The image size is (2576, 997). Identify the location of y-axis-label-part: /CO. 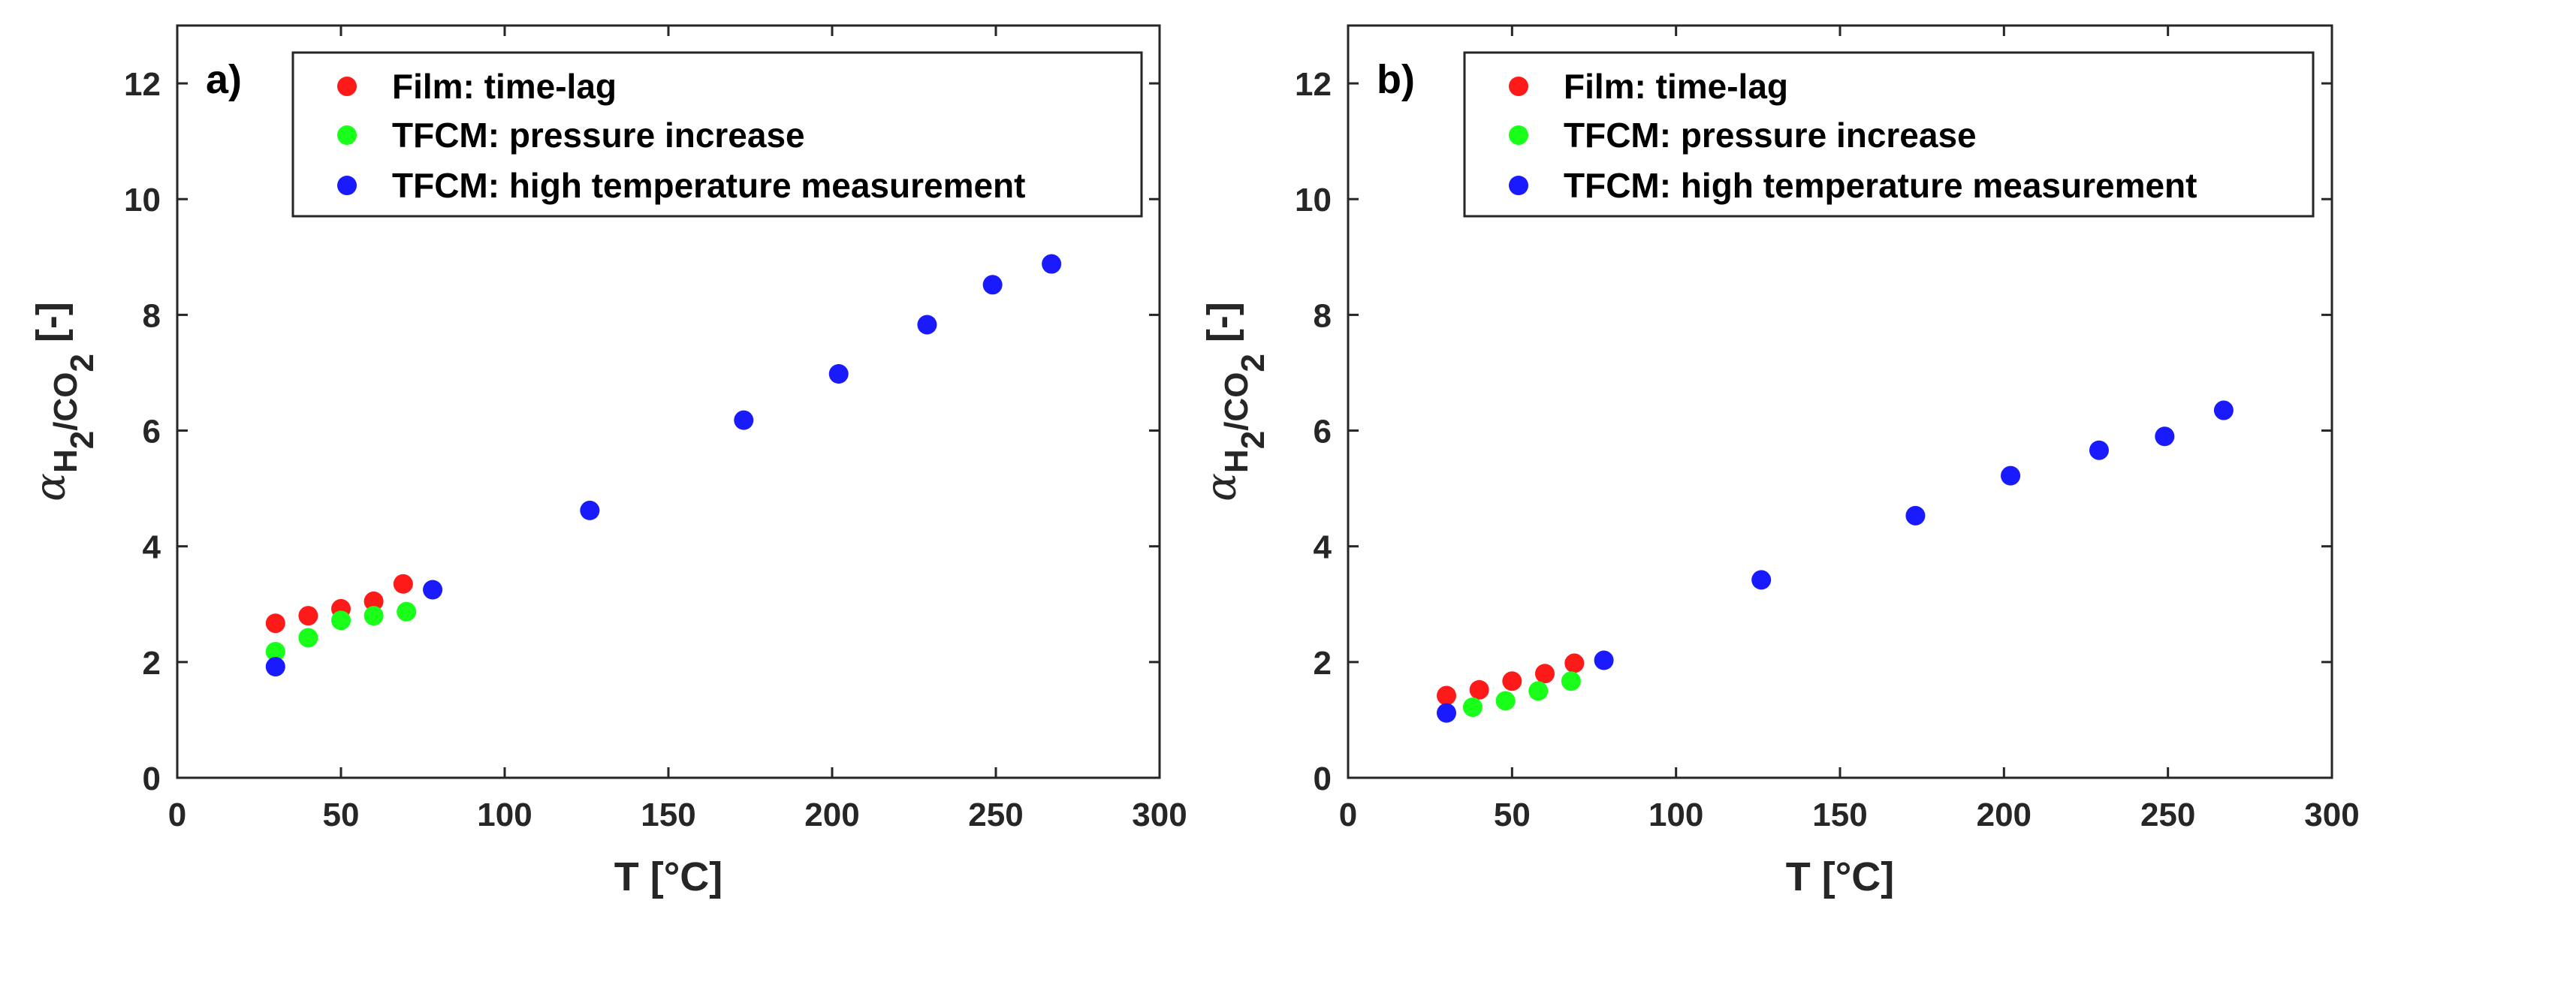
(1237, 401).